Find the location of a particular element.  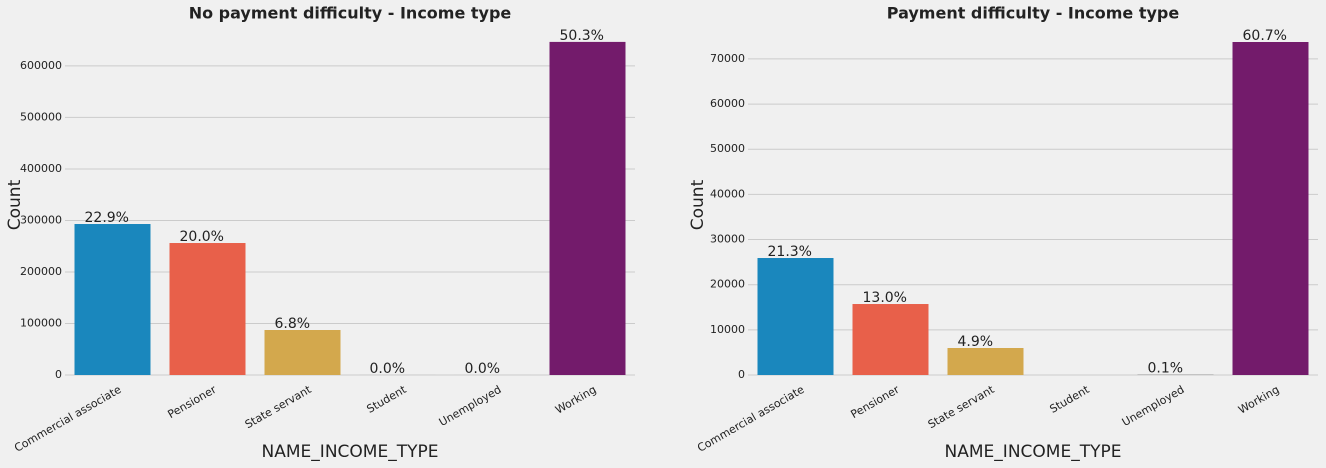

data-label: 4.9% is located at coordinates (976, 342).